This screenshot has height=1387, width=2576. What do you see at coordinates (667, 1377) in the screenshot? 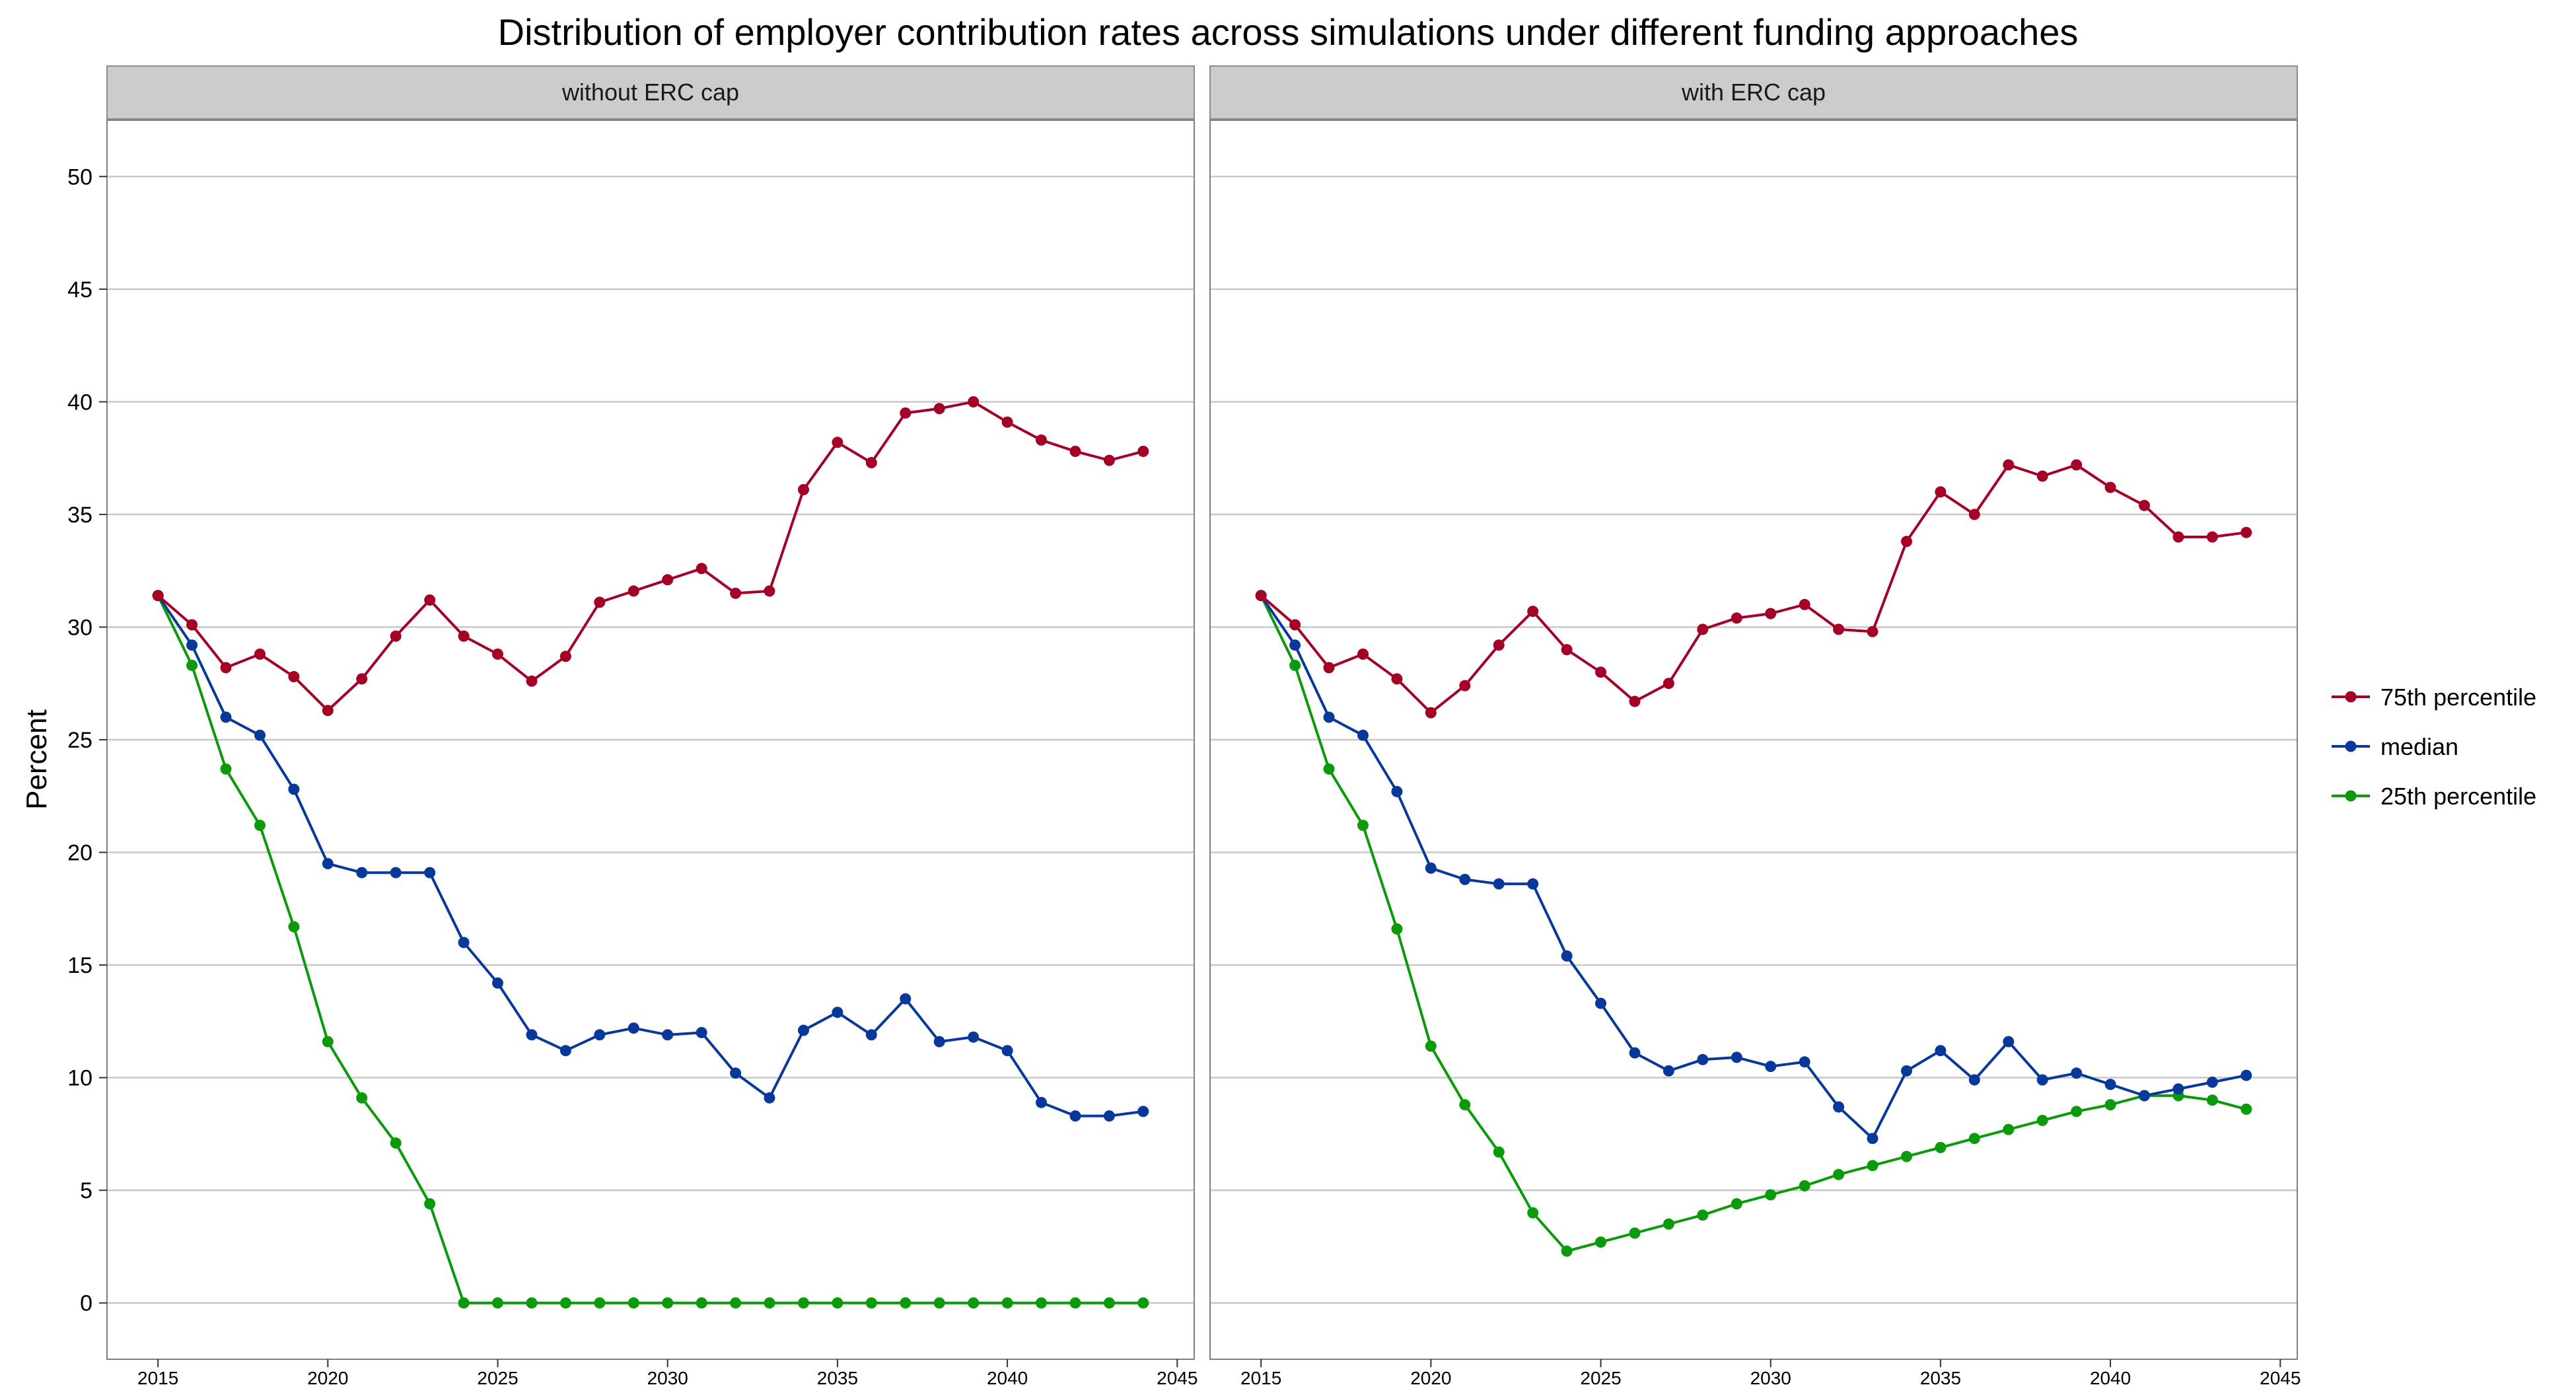
I see `x-tick-label: 2030` at bounding box center [667, 1377].